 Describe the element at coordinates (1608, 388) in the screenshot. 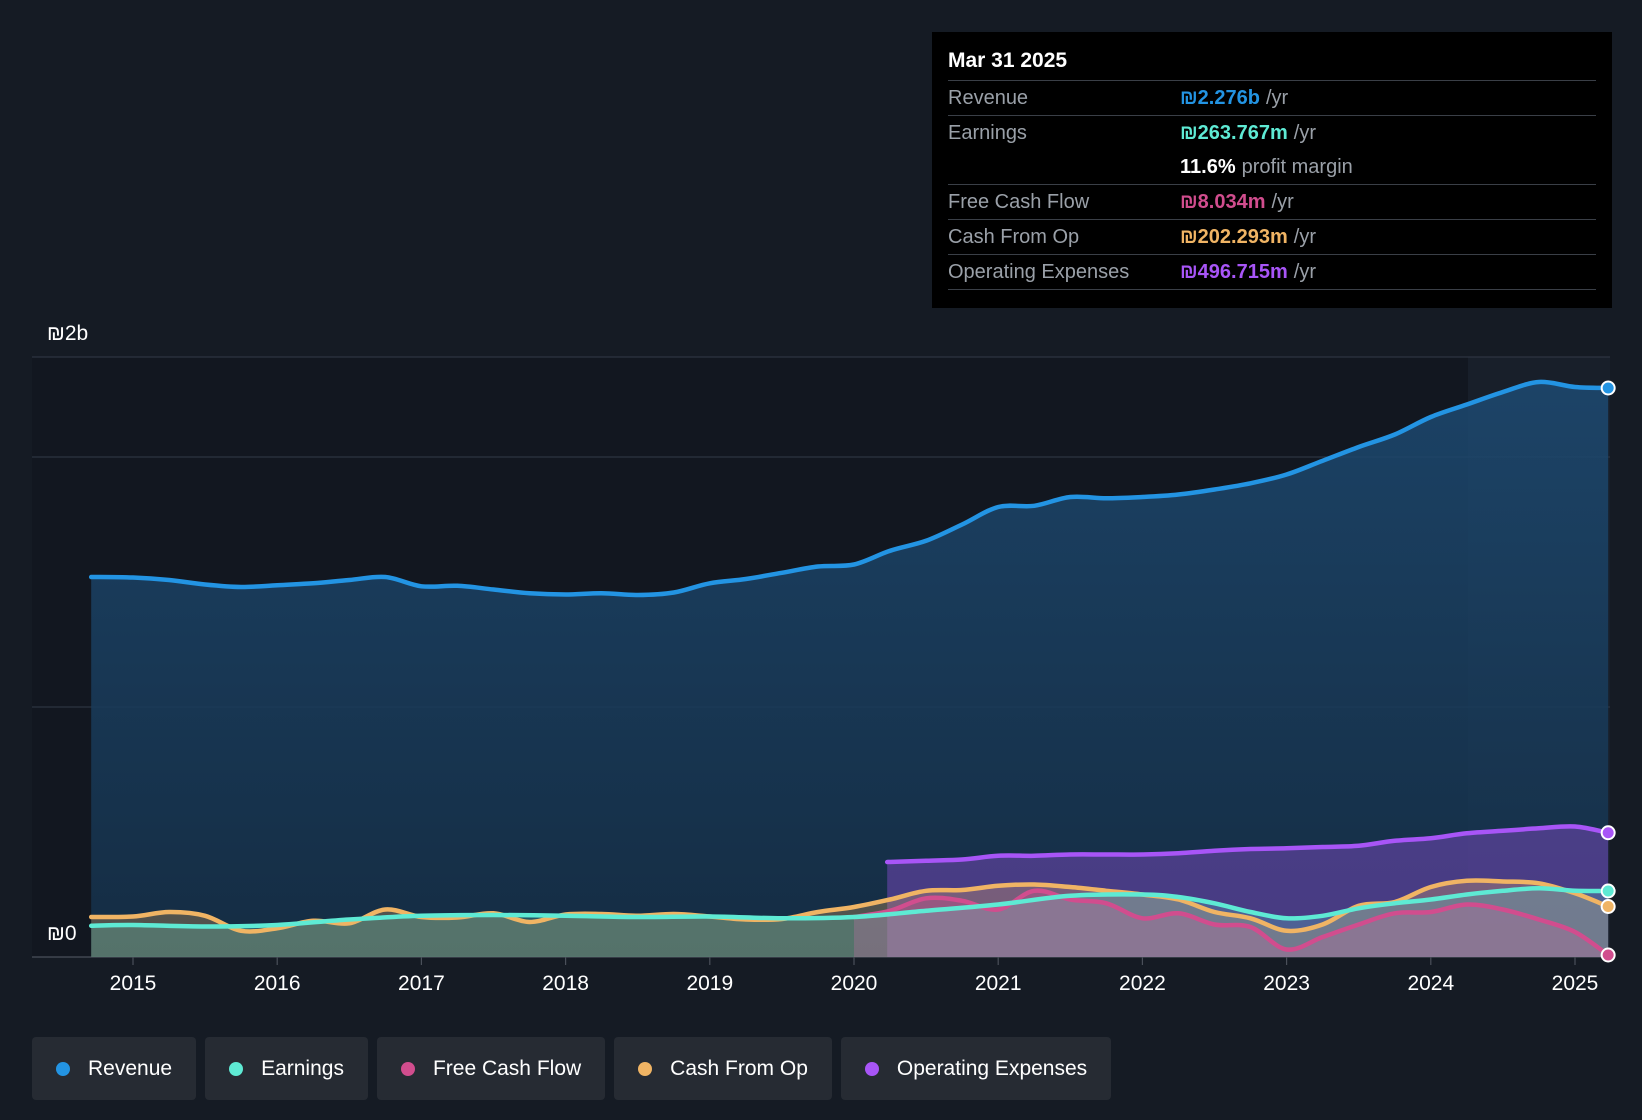

I see `end-dot-revenue` at that location.